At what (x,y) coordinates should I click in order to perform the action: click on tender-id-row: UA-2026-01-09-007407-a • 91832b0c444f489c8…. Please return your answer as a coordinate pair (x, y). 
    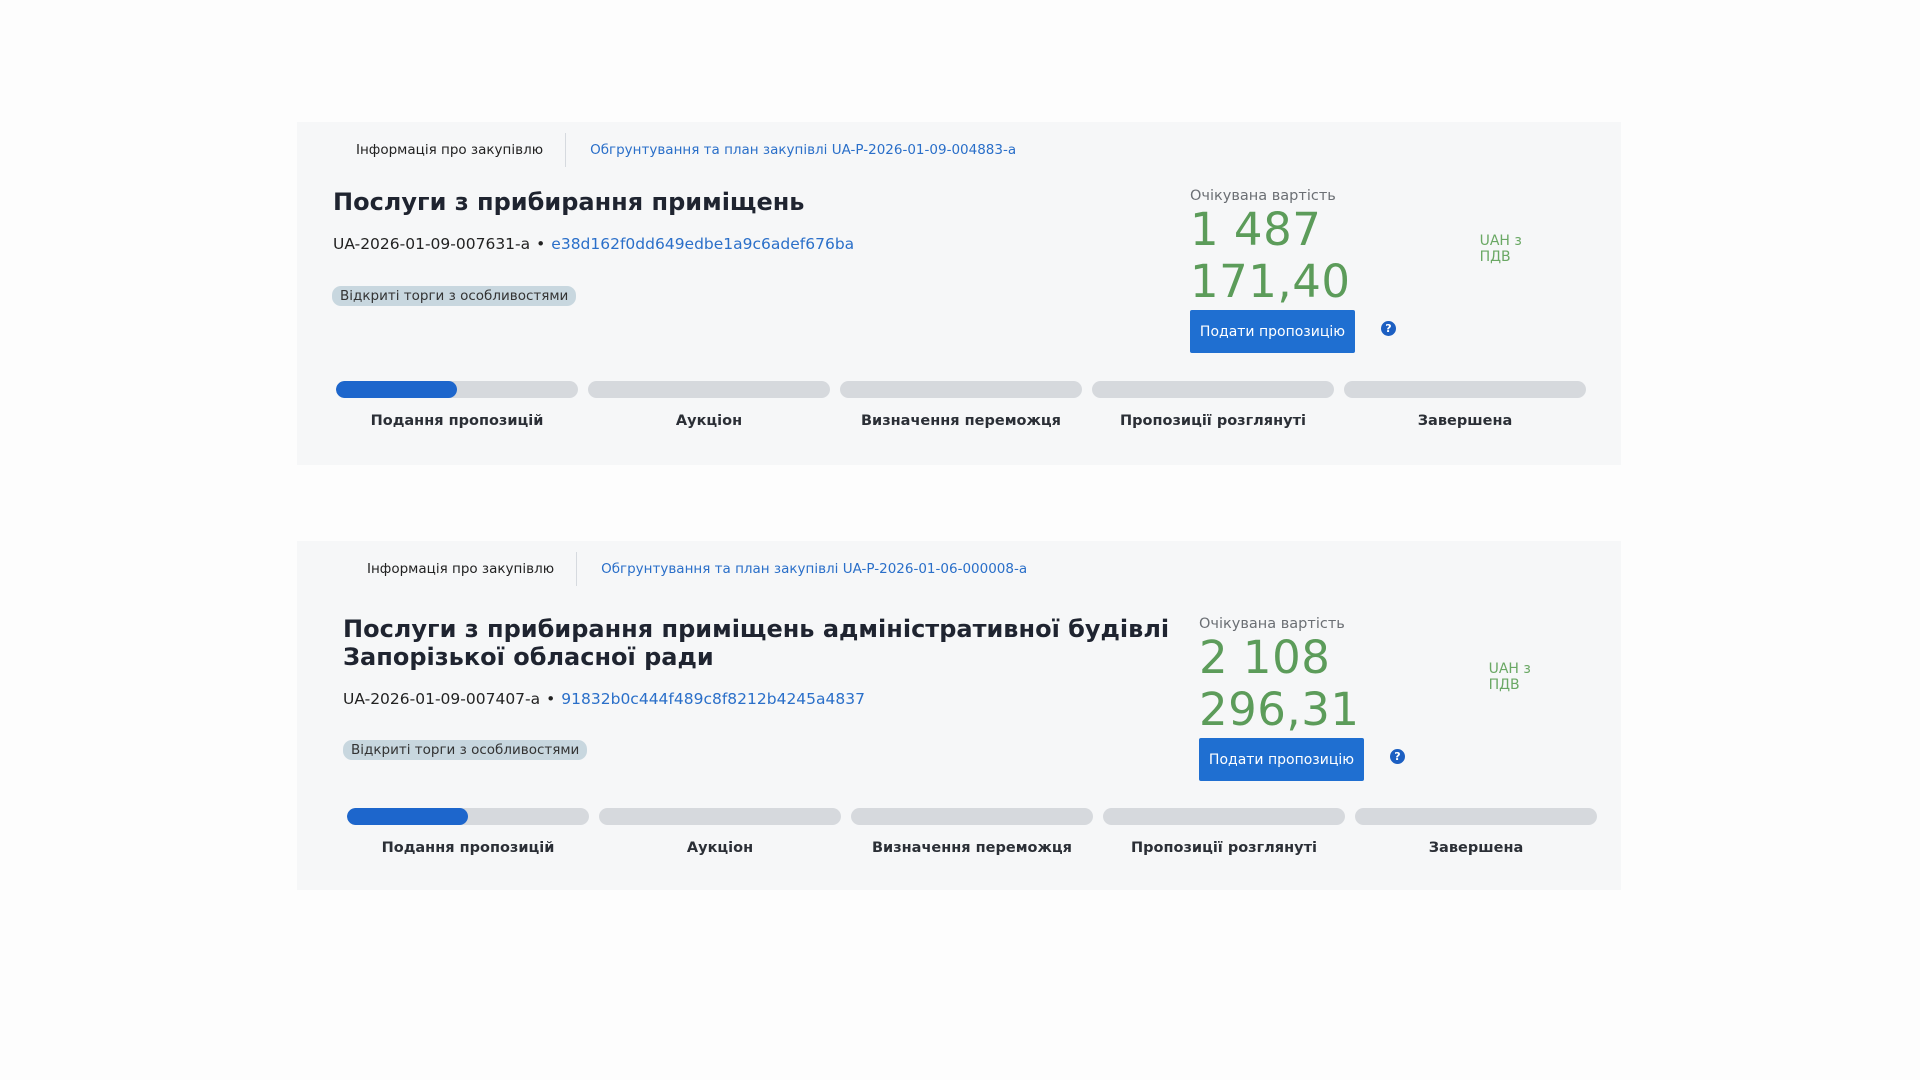
    Looking at the image, I should click on (604, 699).